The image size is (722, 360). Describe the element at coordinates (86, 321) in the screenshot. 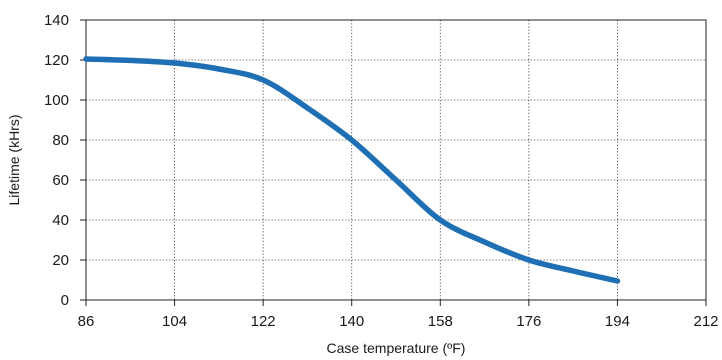

I see `x-tick-label: 86` at that location.